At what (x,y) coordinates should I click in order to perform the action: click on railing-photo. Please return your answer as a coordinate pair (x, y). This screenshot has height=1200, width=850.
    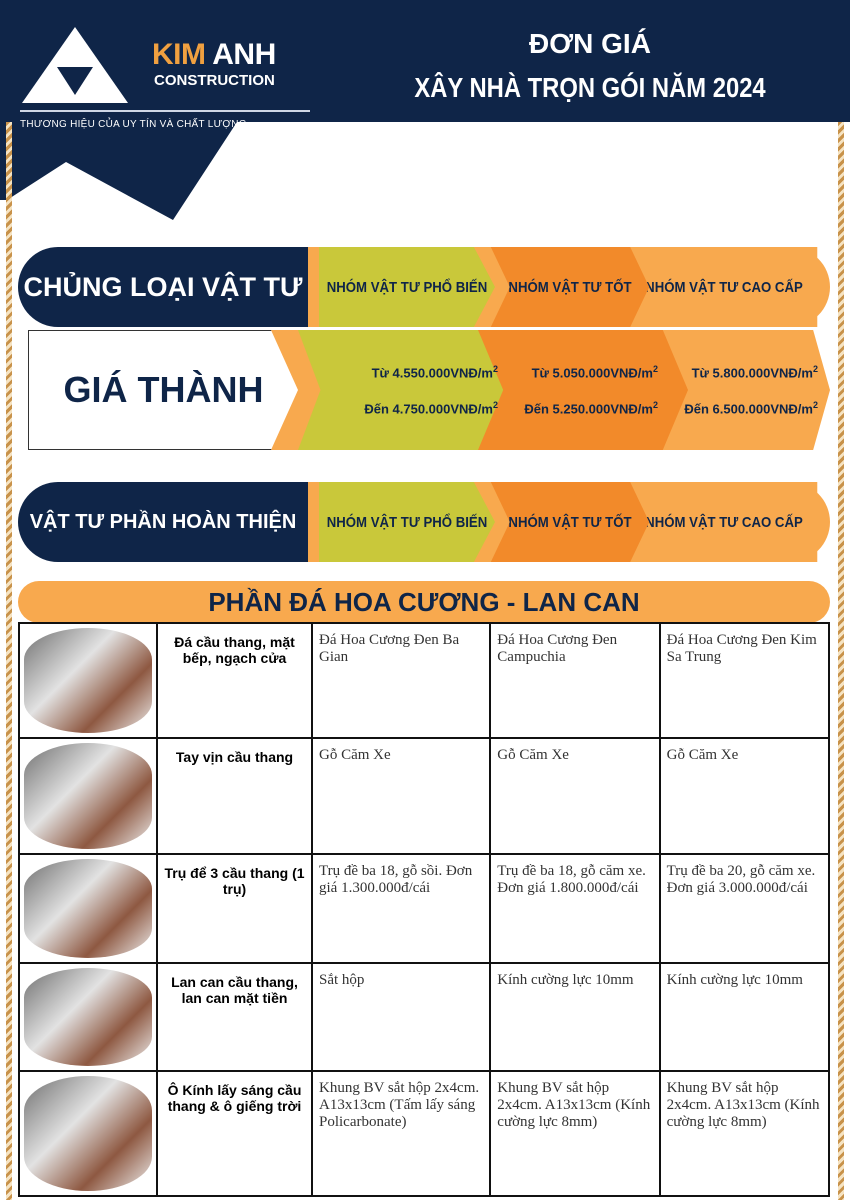
    Looking at the image, I should click on (88, 1017).